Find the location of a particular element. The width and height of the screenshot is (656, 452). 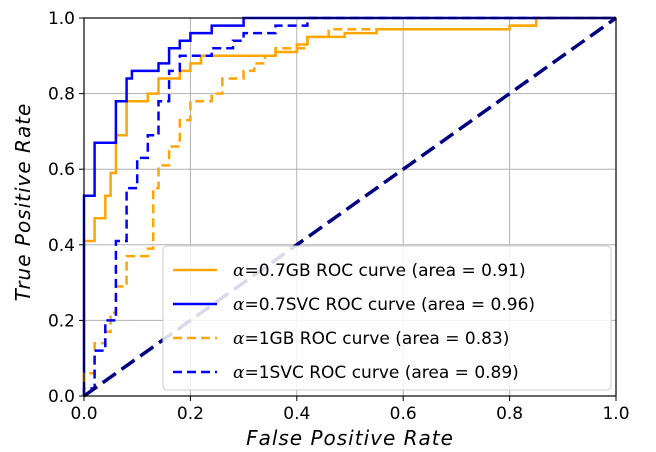

legend-label-0: α=0.7GB ROC curve (area = 0.91) is located at coordinates (379, 271).